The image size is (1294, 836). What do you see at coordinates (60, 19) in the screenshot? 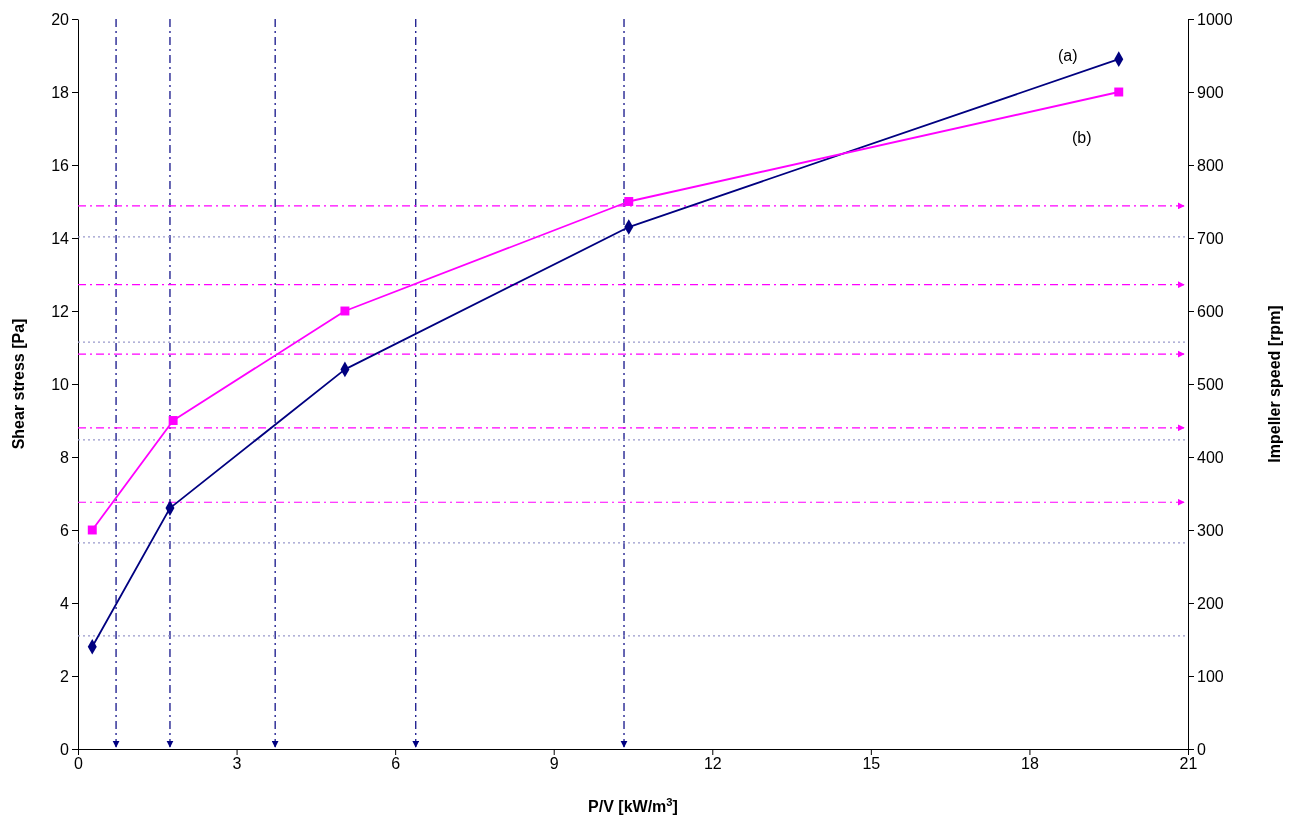
I see `y-tick-label: 20` at bounding box center [60, 19].